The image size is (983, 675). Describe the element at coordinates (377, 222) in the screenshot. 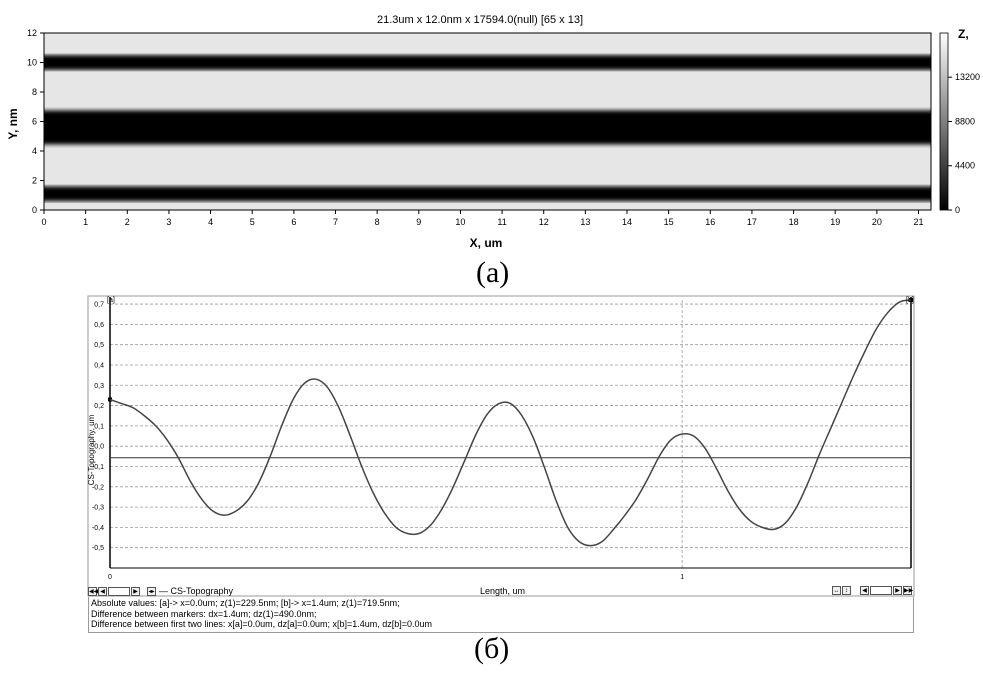

I see `x-tick-label: 8` at that location.